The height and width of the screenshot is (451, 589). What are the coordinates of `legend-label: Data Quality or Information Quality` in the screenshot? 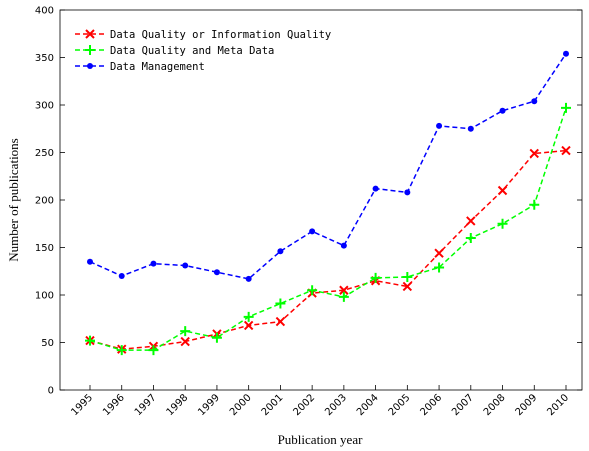 It's located at (220, 35).